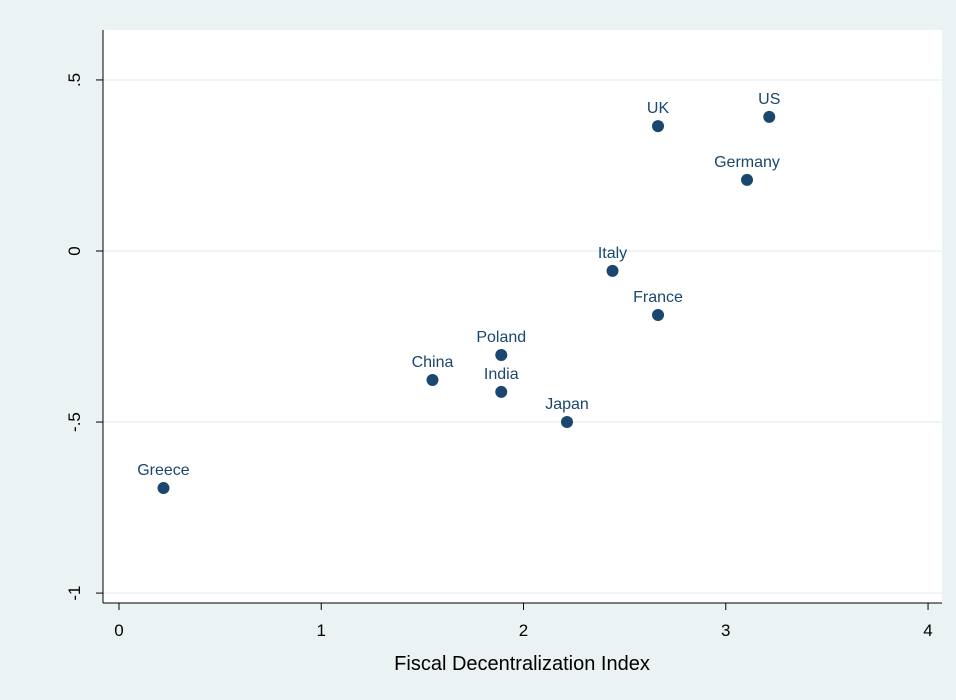 The height and width of the screenshot is (700, 956). Describe the element at coordinates (163, 470) in the screenshot. I see `point-label: Greece` at that location.